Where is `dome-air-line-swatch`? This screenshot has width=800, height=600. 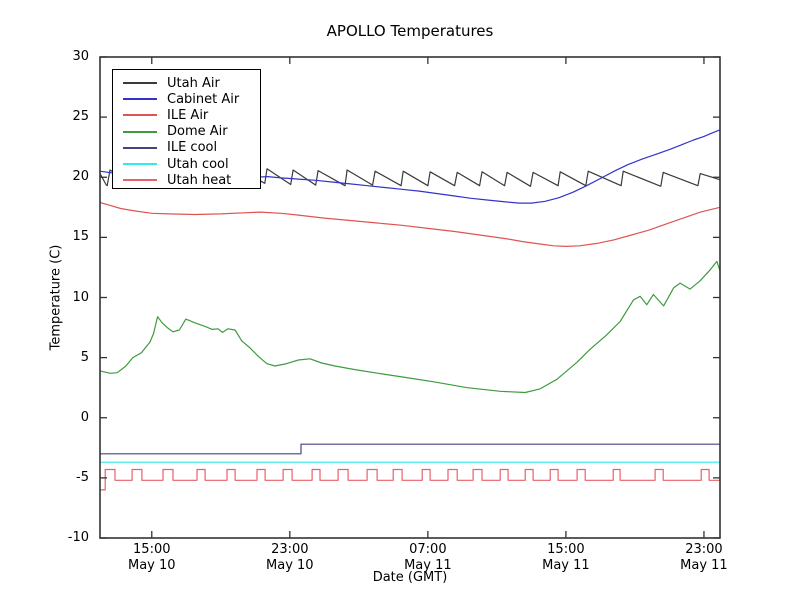 dome-air-line-swatch is located at coordinates (140, 131).